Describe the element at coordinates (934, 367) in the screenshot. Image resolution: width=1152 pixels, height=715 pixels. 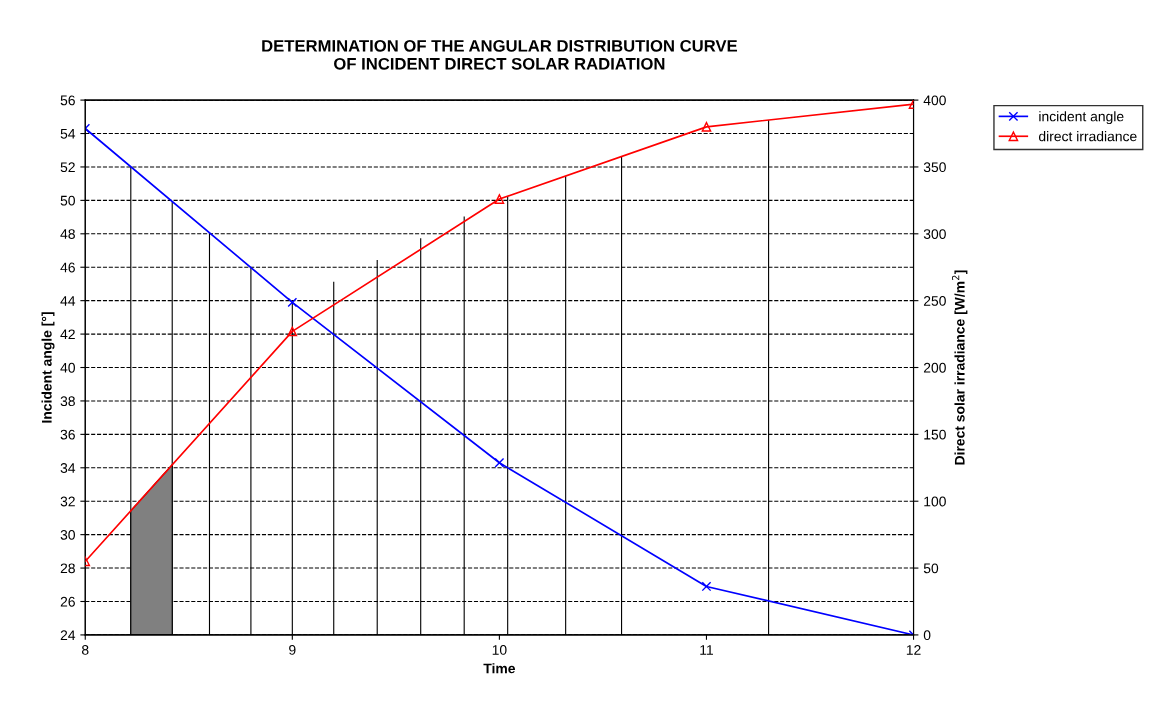
I see `y2-tick-label: 200` at that location.